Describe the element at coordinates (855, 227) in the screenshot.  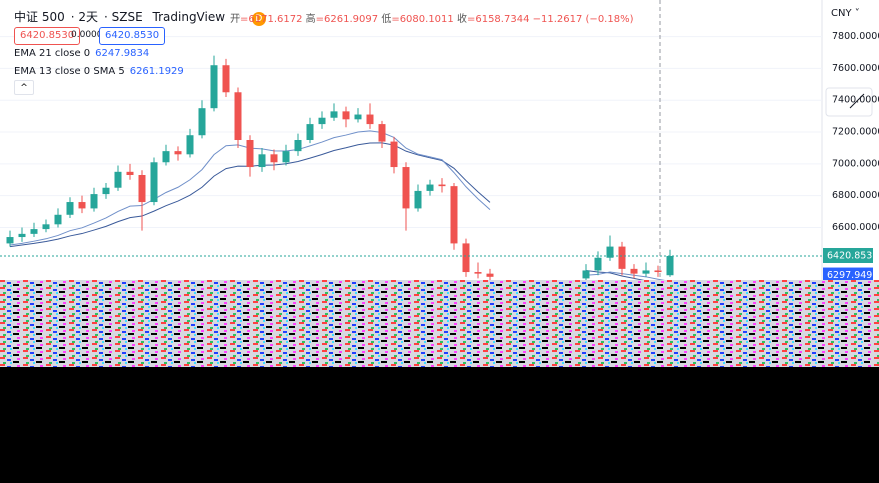
I see `y-tick-label: 6600.0000` at that location.